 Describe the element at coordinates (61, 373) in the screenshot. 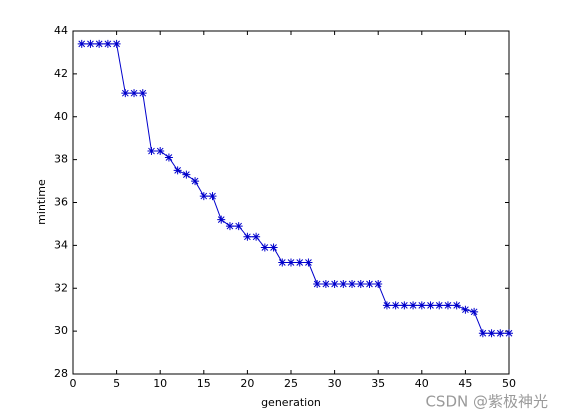

I see `y-tick-label: 28` at that location.